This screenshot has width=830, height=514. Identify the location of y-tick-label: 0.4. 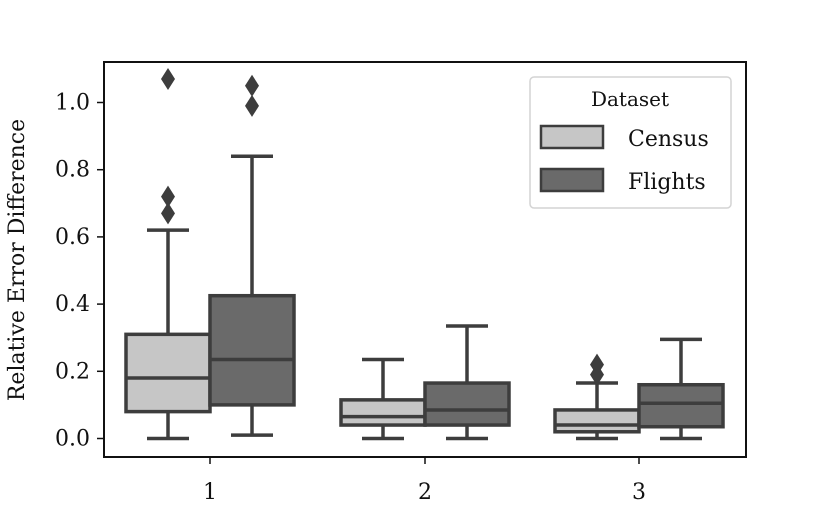
(72, 304).